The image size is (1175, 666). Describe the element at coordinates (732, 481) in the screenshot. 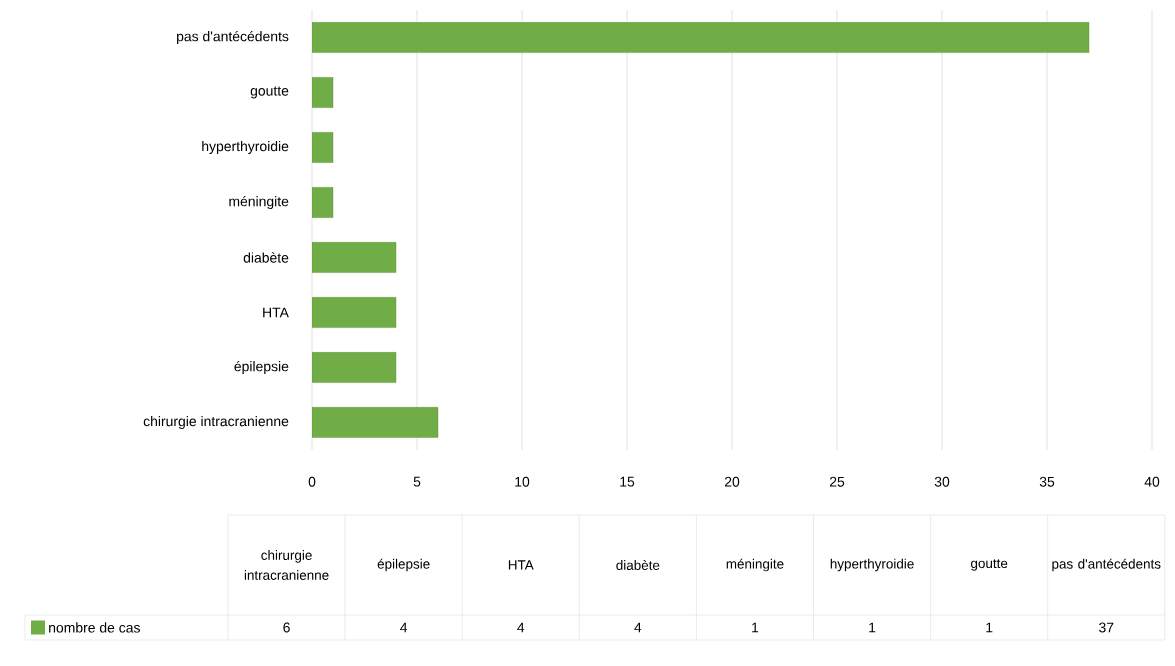

I see `x-tick-label: 20` at that location.